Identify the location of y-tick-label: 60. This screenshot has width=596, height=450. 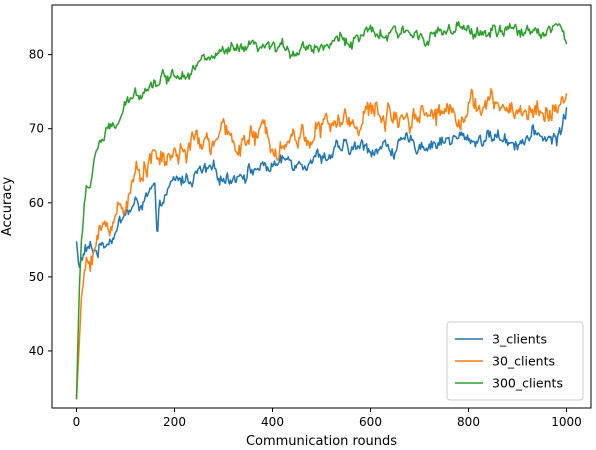
(36, 203).